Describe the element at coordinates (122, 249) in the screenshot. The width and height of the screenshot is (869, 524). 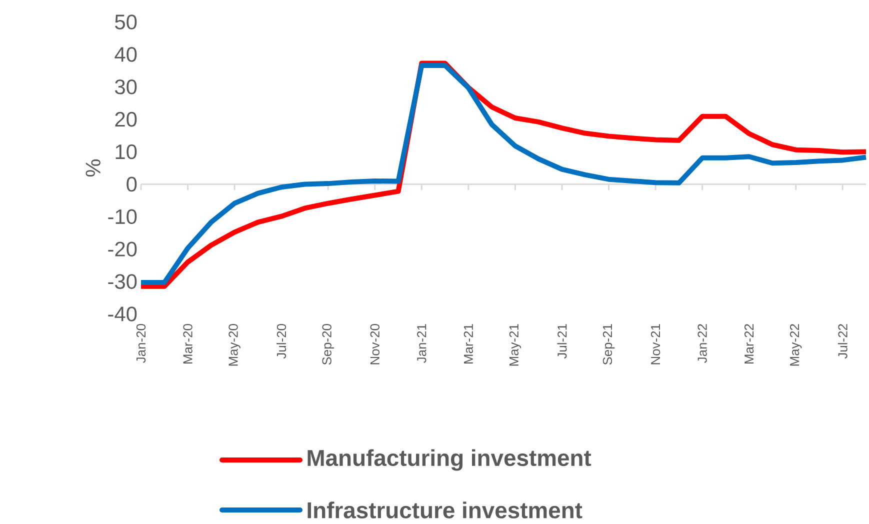
I see `y-tick-label: -20` at that location.